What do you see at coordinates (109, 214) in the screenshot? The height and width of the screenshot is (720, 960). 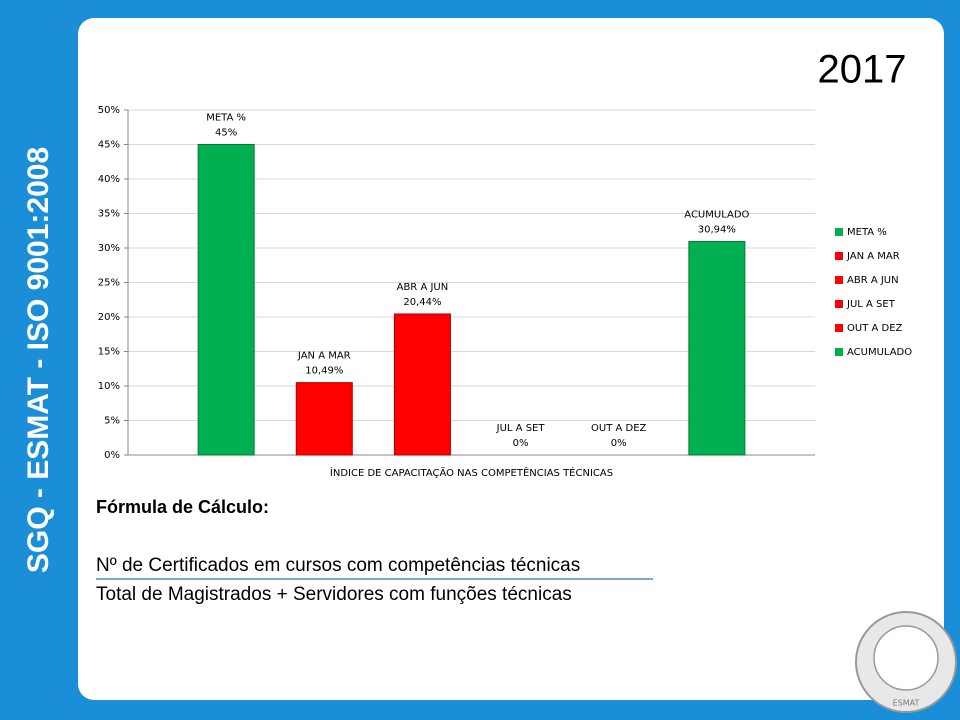 I see `y-tick-label: 35%` at bounding box center [109, 214].